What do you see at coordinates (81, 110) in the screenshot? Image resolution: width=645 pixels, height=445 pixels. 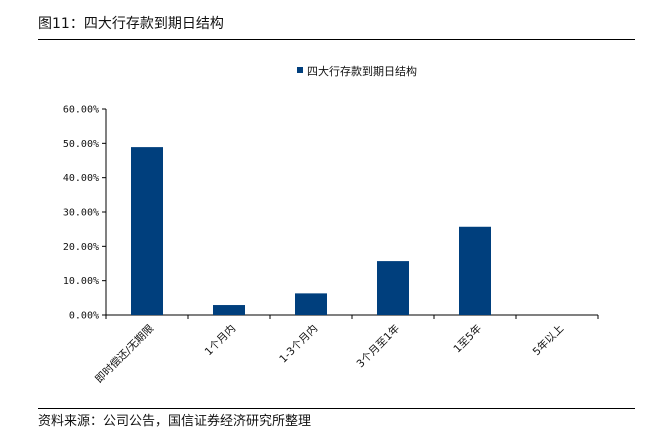 I see `y-tick-label: 60.00%` at bounding box center [81, 110].